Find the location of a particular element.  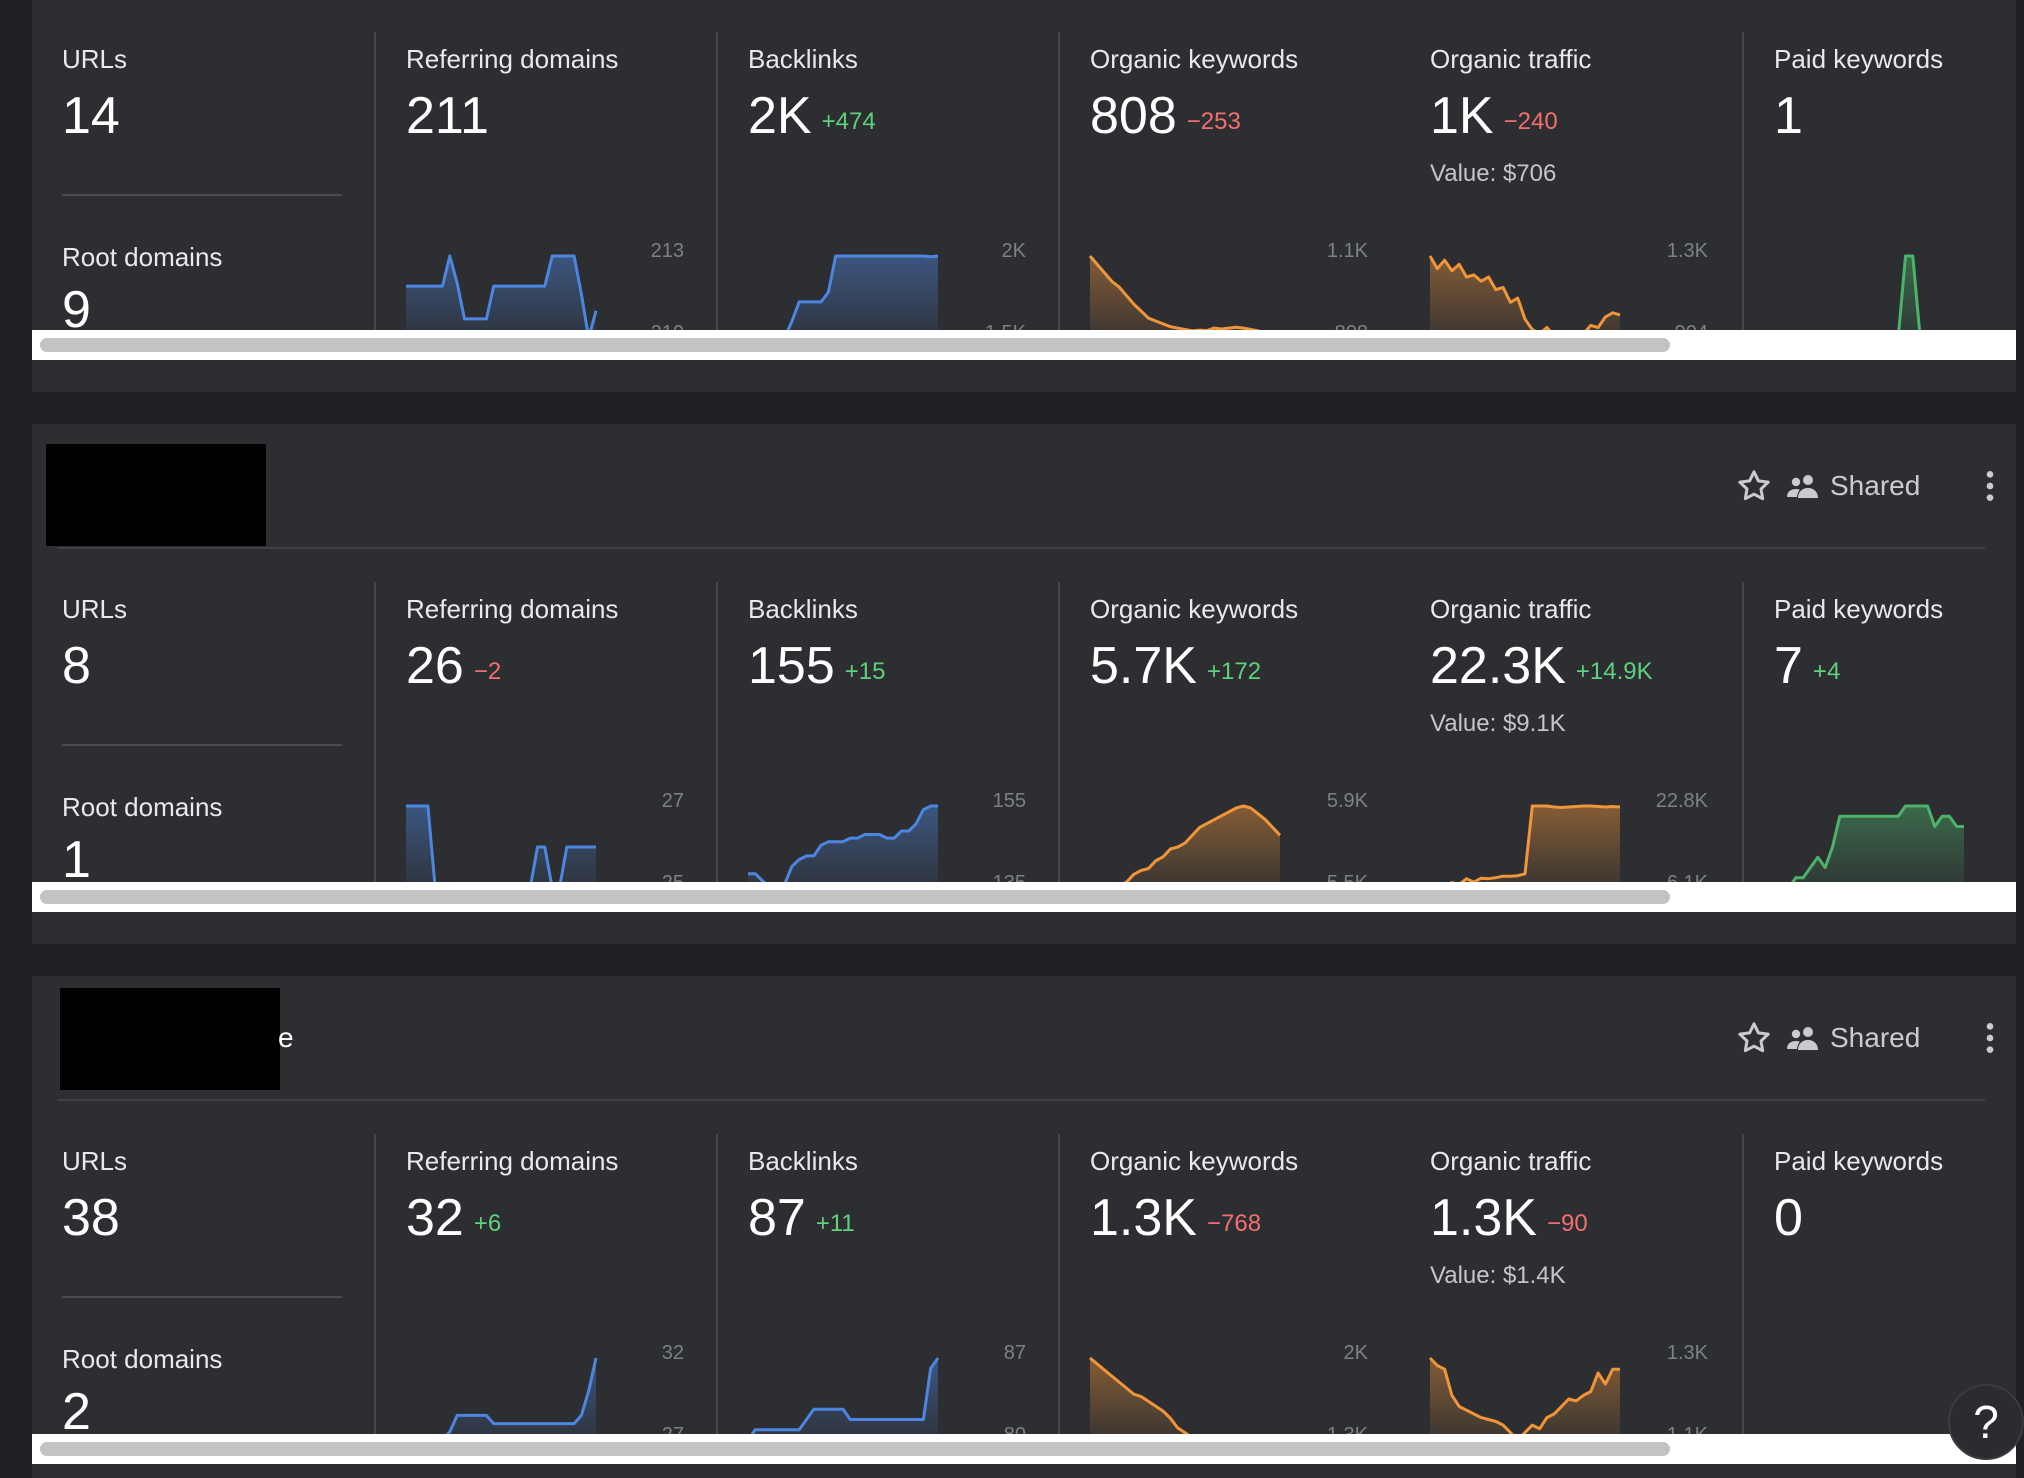

star-icon is located at coordinates (1754, 1037).